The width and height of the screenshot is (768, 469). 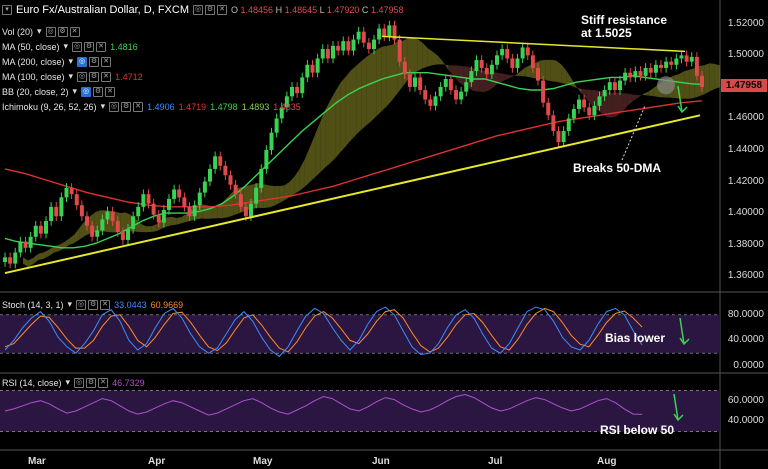 What do you see at coordinates (635, 338) in the screenshot?
I see `annotation-bias-lower: Bias lower` at bounding box center [635, 338].